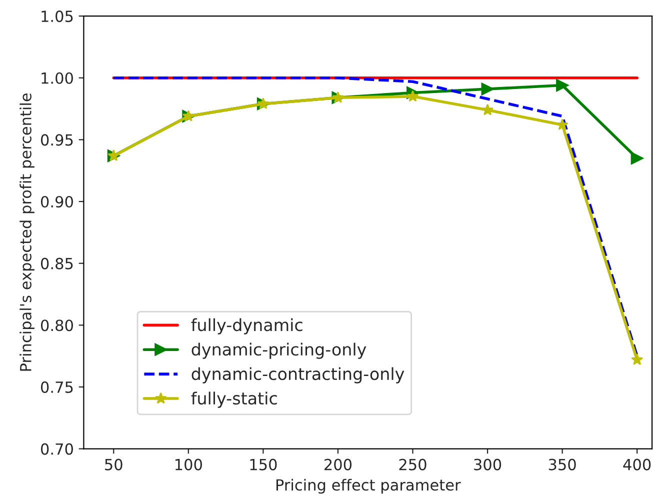  Describe the element at coordinates (189, 464) in the screenshot. I see `x-tick-label: 100` at that location.